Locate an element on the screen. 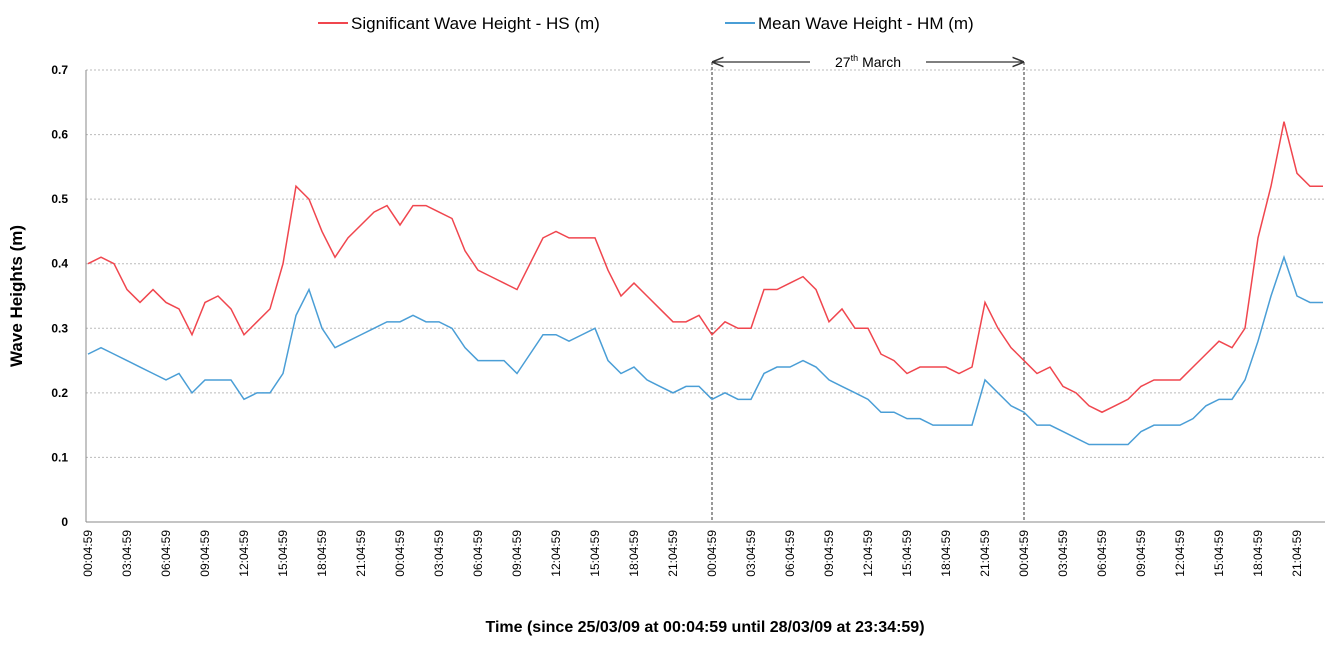 The image size is (1328, 645). y-tick-label: 0.6 is located at coordinates (59, 135).